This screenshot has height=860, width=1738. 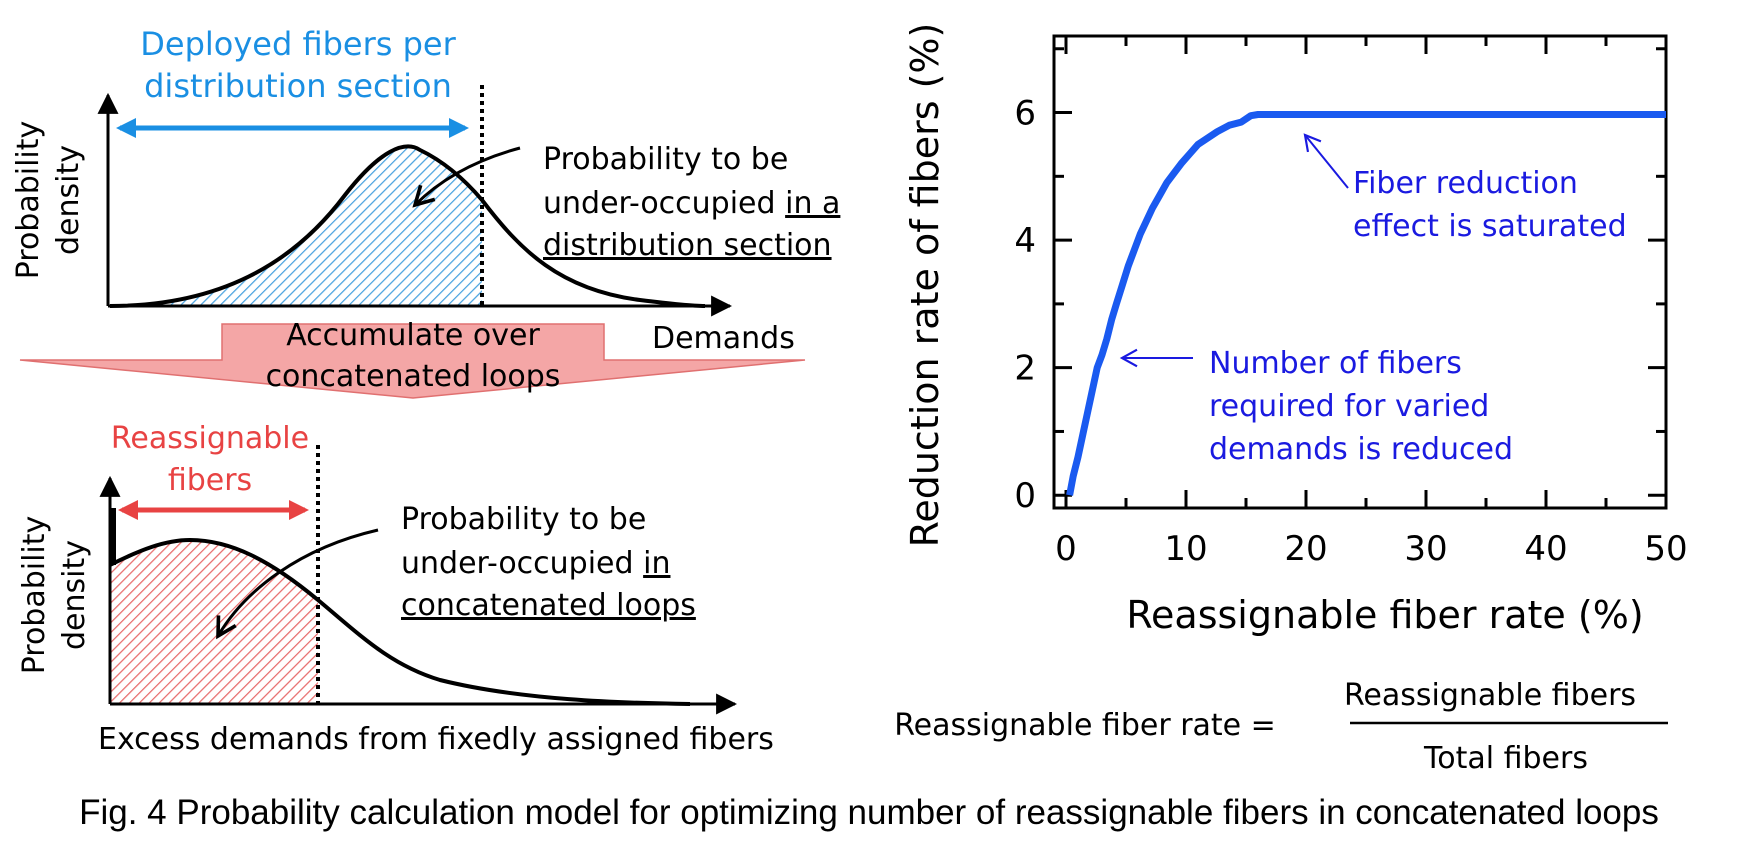 I want to click on bottom-density-curve, so click(x=400, y=621).